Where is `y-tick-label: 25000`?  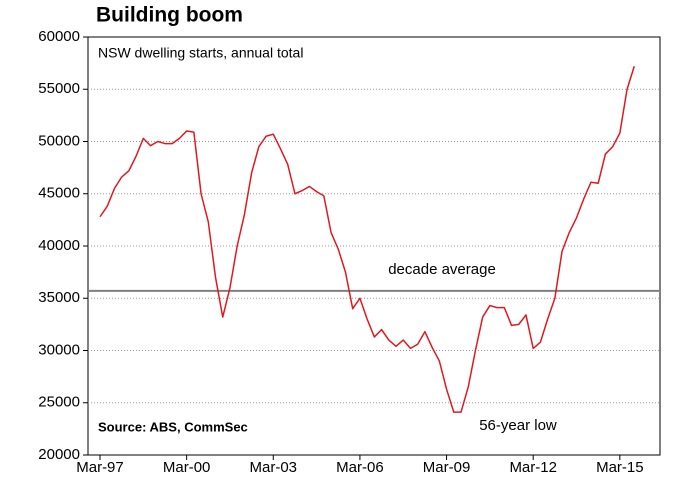 y-tick-label: 25000 is located at coordinates (59, 402).